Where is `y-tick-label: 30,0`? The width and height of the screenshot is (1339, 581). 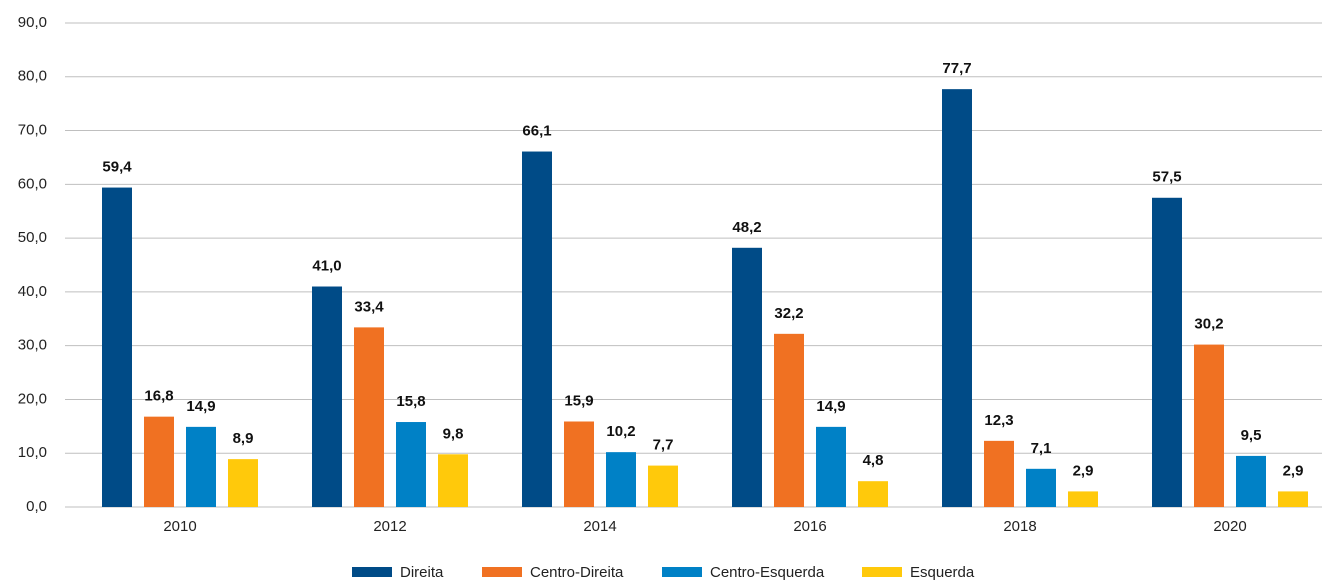
y-tick-label: 30,0 is located at coordinates (32, 345).